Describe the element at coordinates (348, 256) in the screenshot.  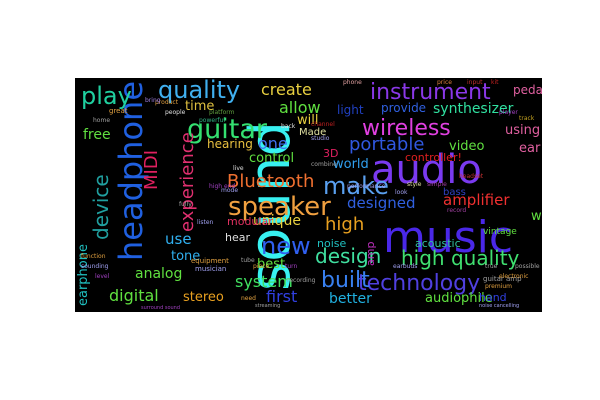
I see `word: design` at that location.